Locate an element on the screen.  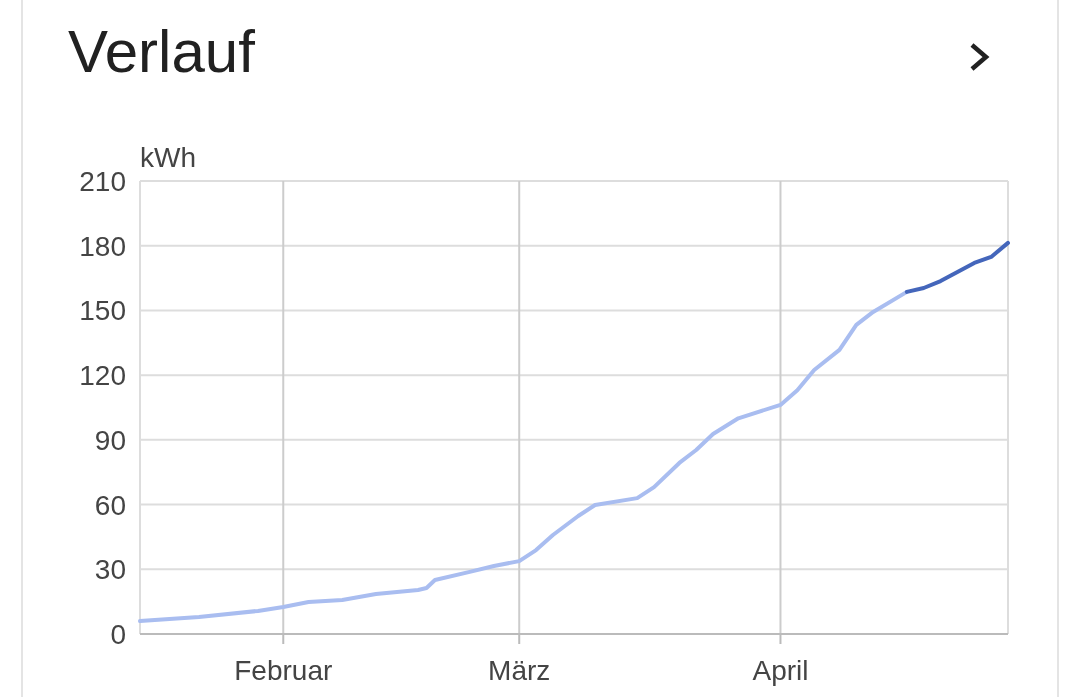
y-tick-label: 180 is located at coordinates (102, 246).